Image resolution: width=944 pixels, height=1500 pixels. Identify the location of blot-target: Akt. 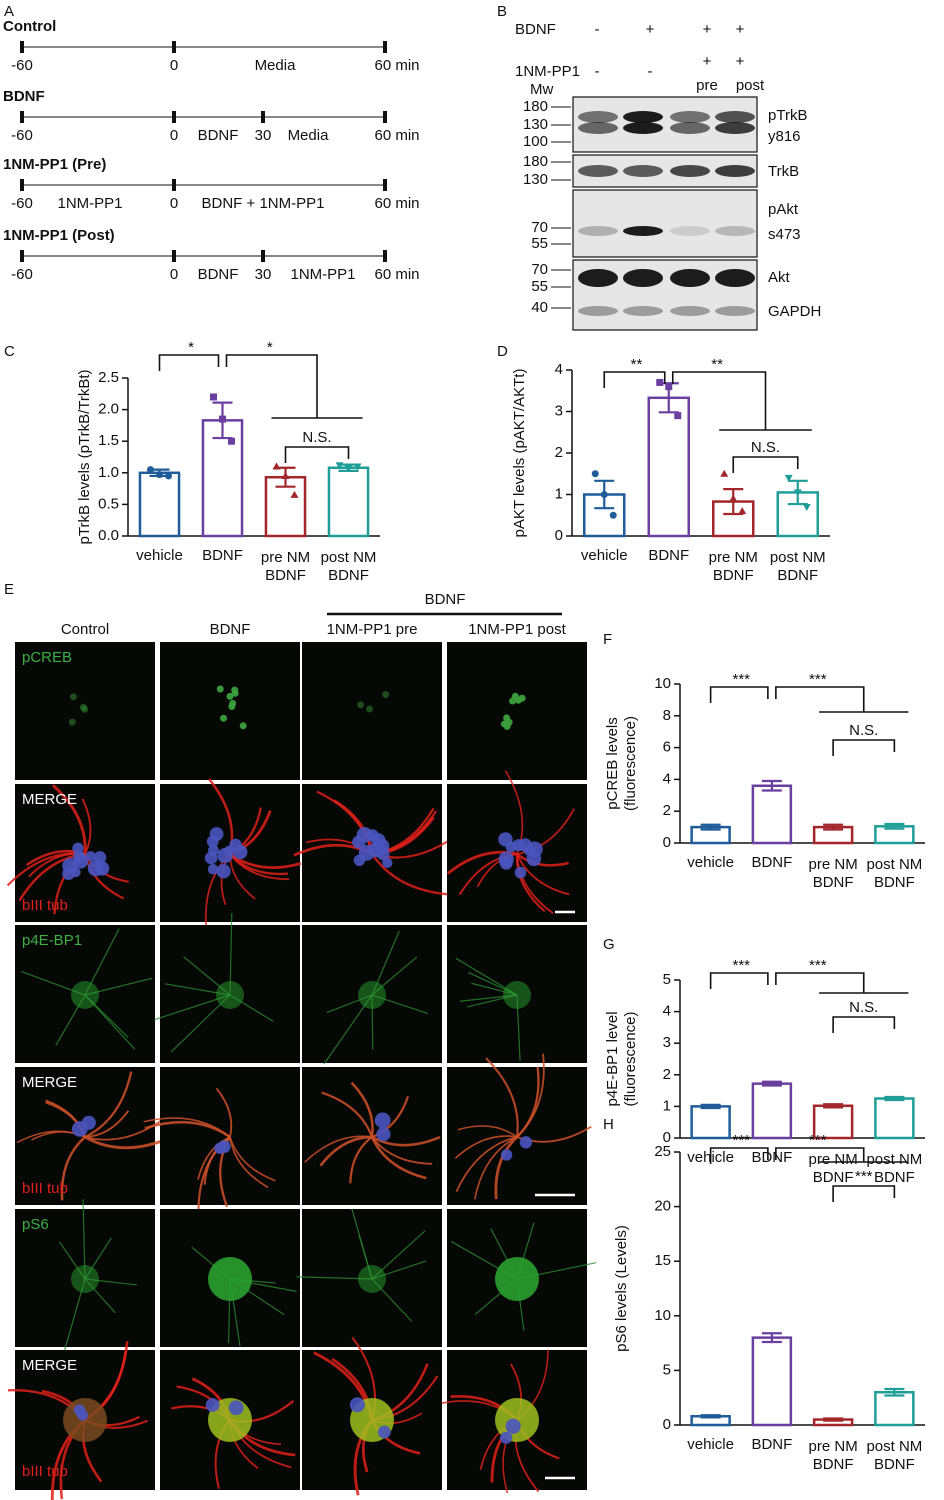
(779, 277).